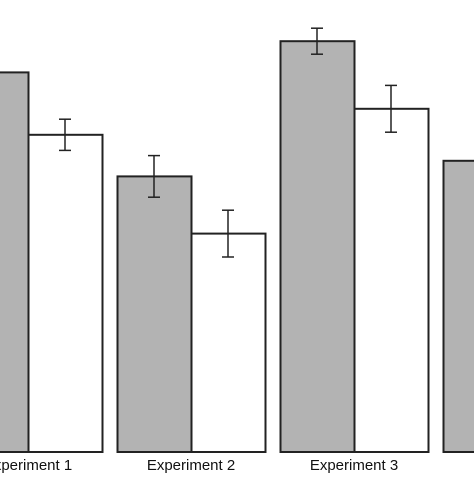  Describe the element at coordinates (36, 465) in the screenshot. I see `x-tick-label-1: Experiment 1` at that location.